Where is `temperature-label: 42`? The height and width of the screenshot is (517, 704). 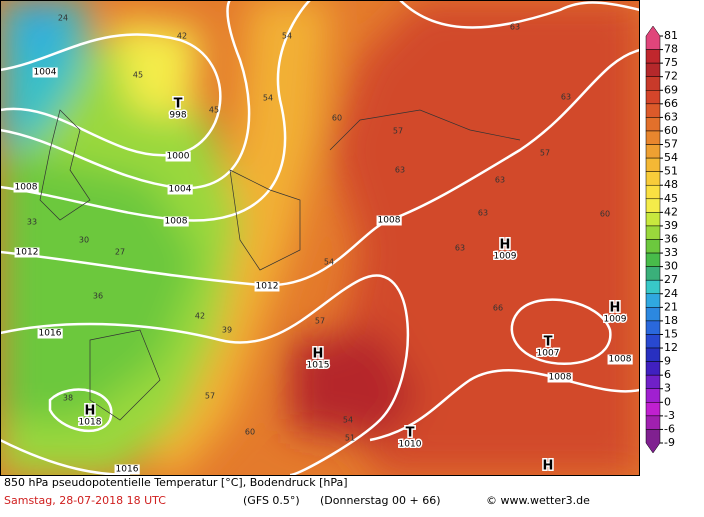
temperature-label: 42 is located at coordinates (200, 316).